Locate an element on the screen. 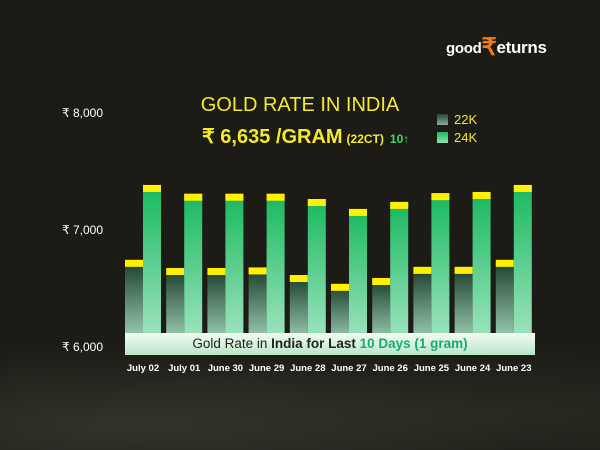  x-tick-label: June 29 is located at coordinates (266, 368).